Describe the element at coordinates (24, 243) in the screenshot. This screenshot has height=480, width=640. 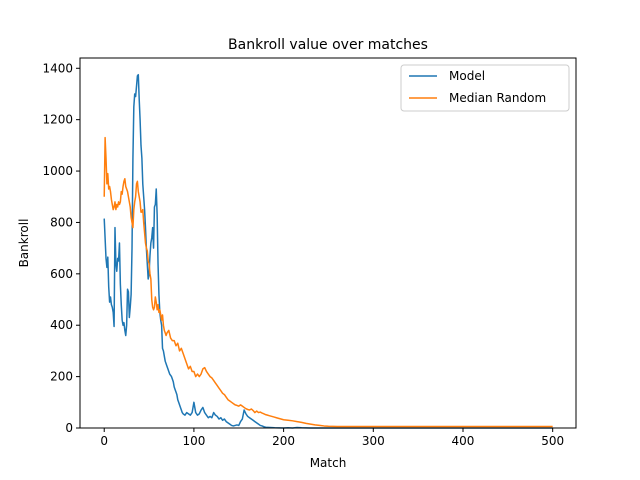
I see `y-axis-label: Bankroll` at that location.